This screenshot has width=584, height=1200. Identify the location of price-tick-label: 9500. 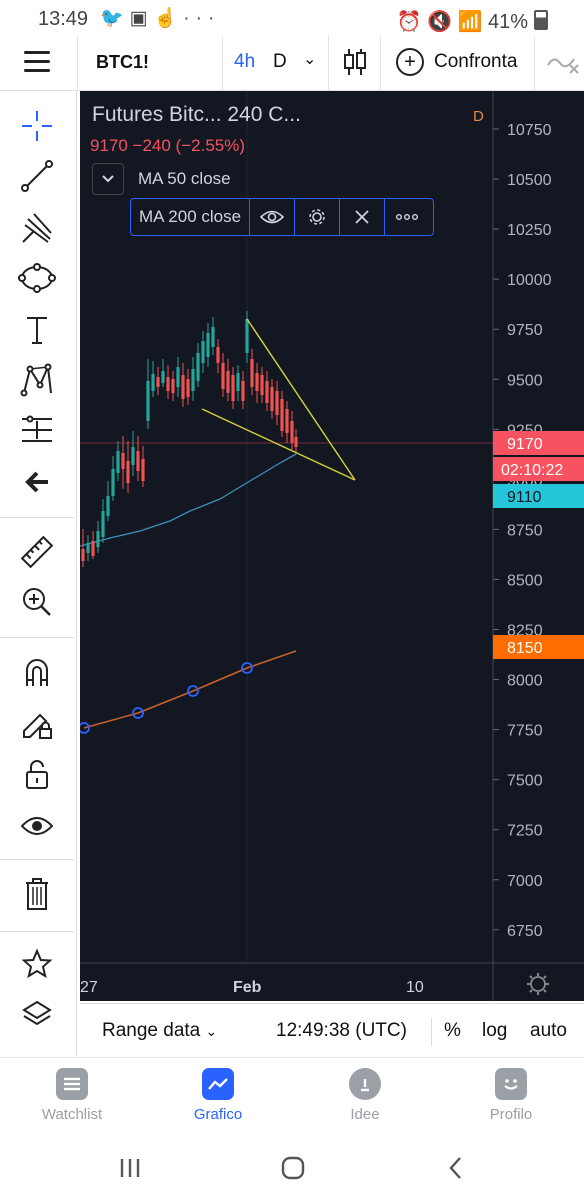
(525, 380).